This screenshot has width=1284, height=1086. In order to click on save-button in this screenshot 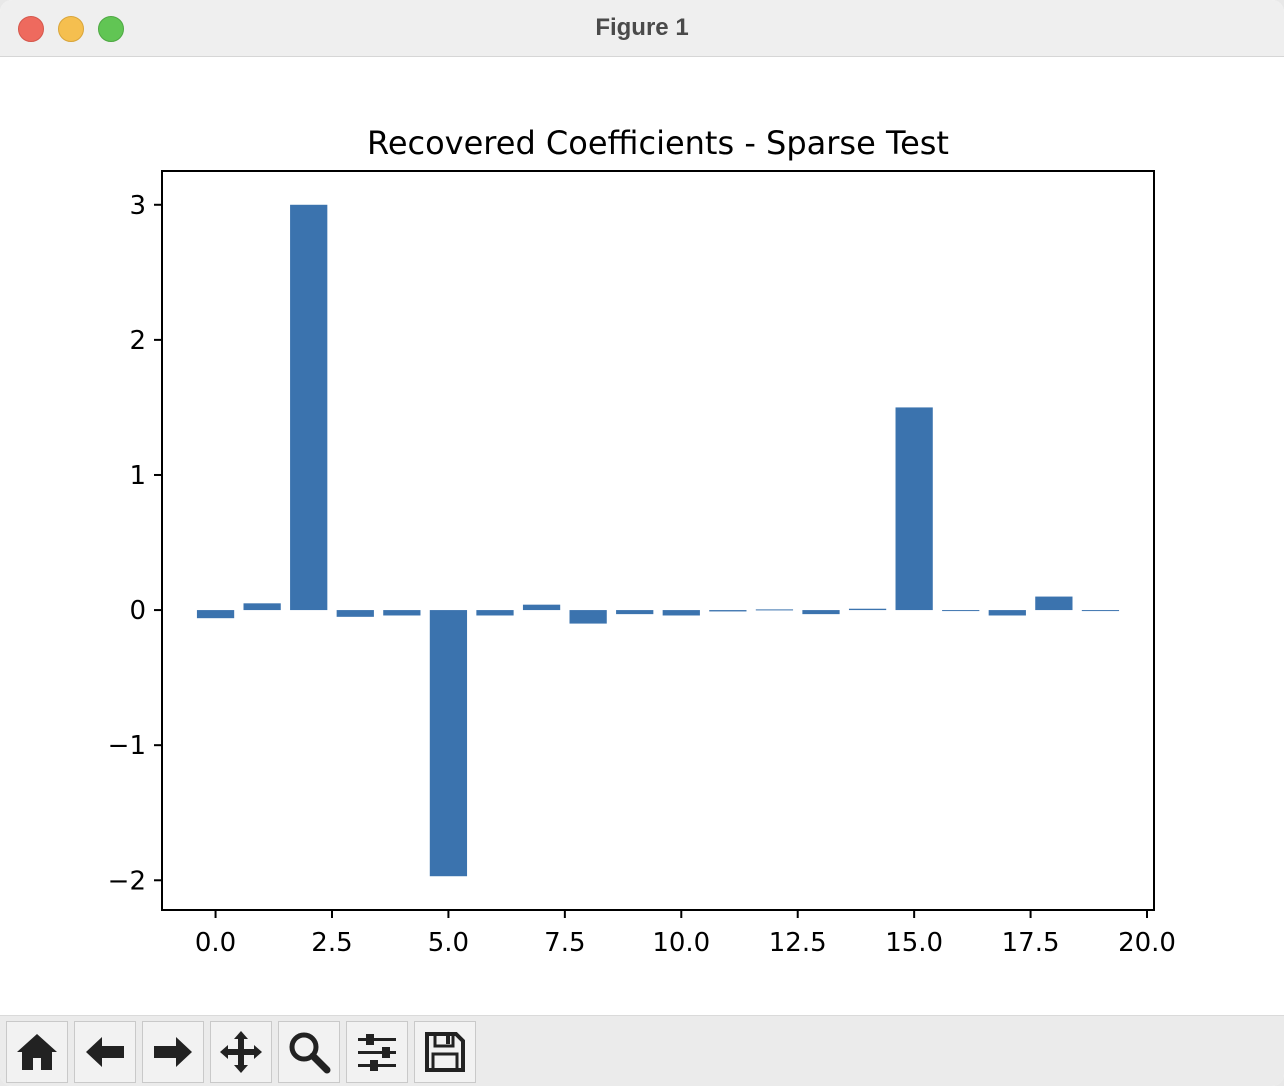, I will do `click(445, 1052)`.